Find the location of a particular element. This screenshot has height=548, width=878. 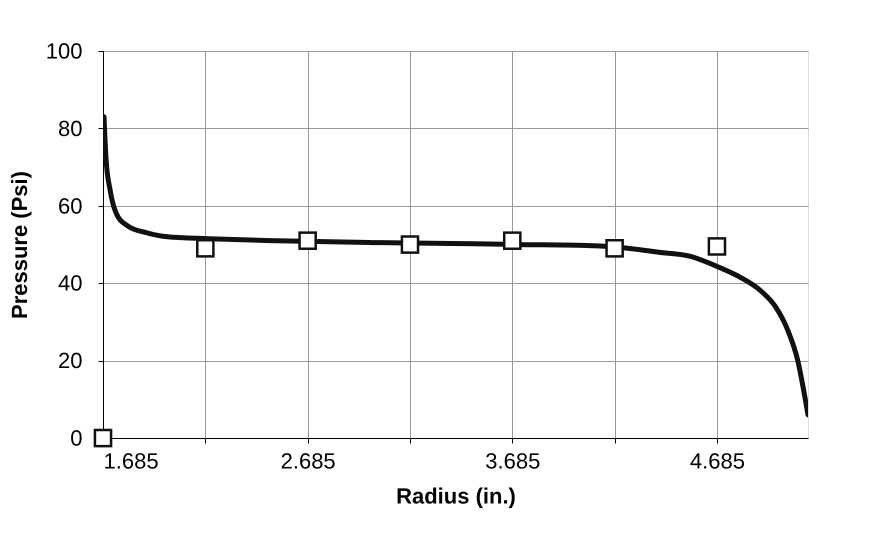

y-tick-label: 40 is located at coordinates (70, 283).